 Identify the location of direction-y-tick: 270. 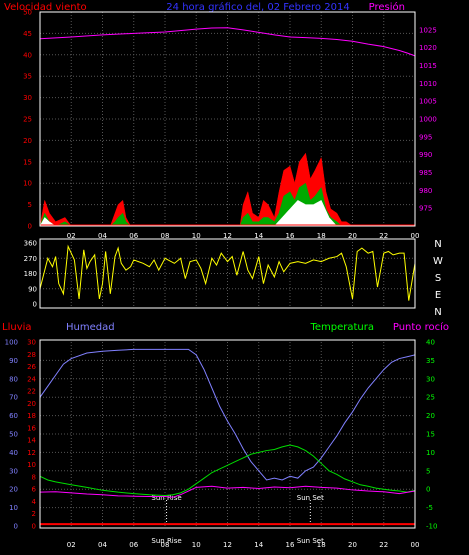
(30, 259).